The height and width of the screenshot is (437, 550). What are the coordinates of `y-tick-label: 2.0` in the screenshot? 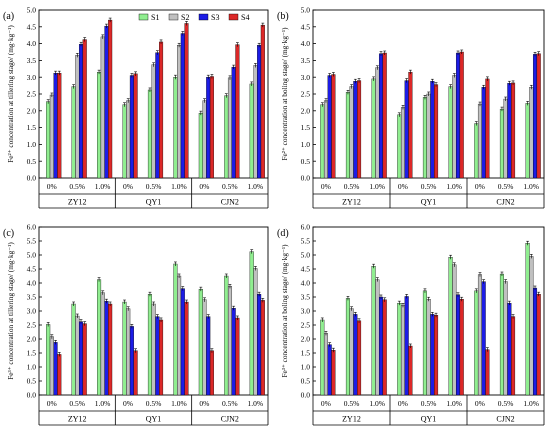 It's located at (306, 110).